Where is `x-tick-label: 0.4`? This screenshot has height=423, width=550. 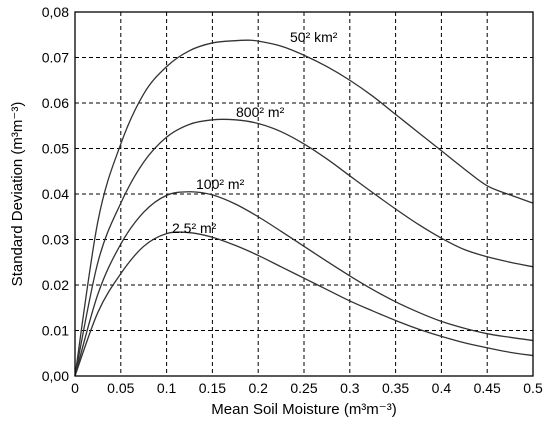 x-tick-label: 0.4 is located at coordinates (442, 388).